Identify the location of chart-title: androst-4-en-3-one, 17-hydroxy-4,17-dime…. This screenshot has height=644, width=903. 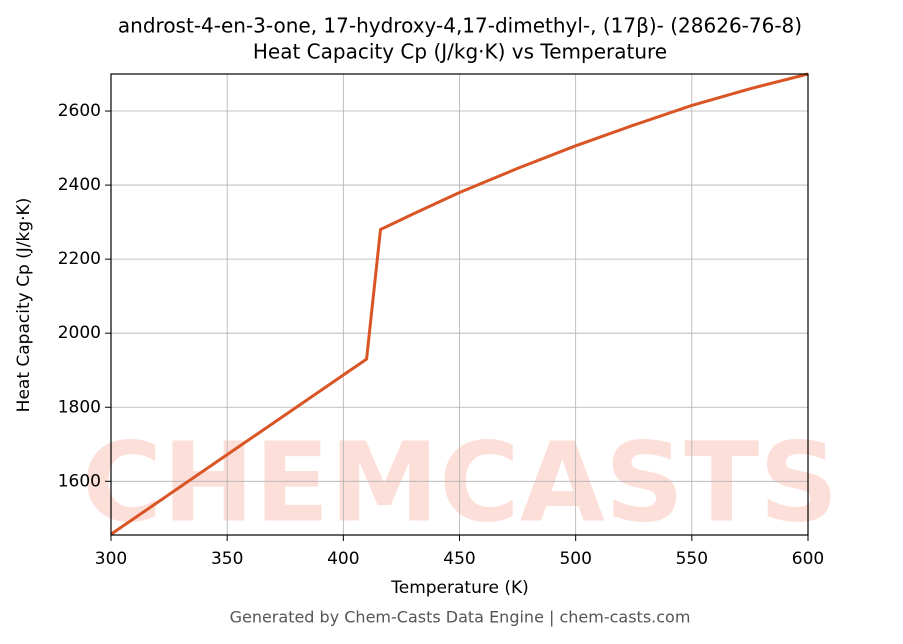
(460, 26).